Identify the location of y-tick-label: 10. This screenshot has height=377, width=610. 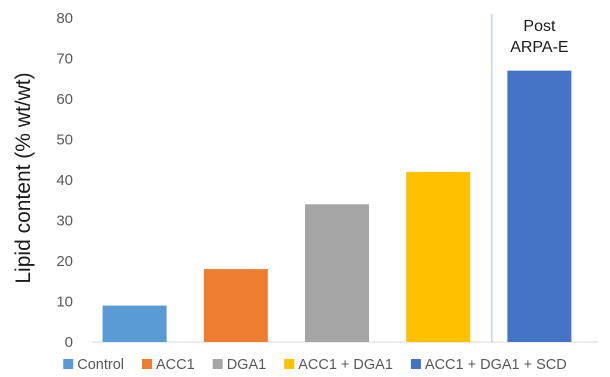
(64, 302).